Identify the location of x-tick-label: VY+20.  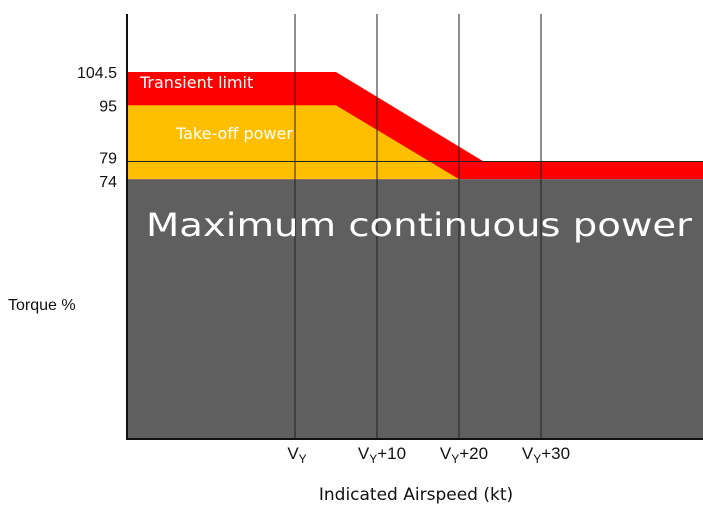
(464, 455).